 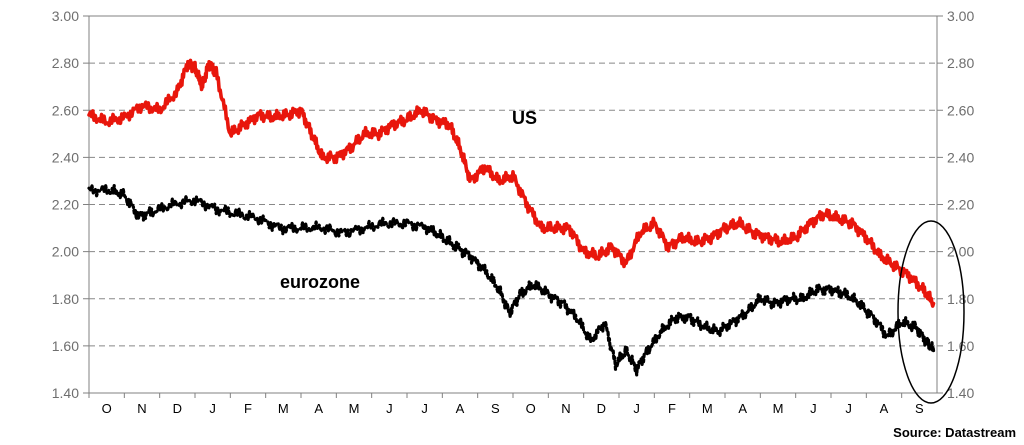 I want to click on y-axis-left: 1.40 1.60 1.80 2.00 2.20 2.40 2.60 2.80 3.00, so click(x=70, y=204).